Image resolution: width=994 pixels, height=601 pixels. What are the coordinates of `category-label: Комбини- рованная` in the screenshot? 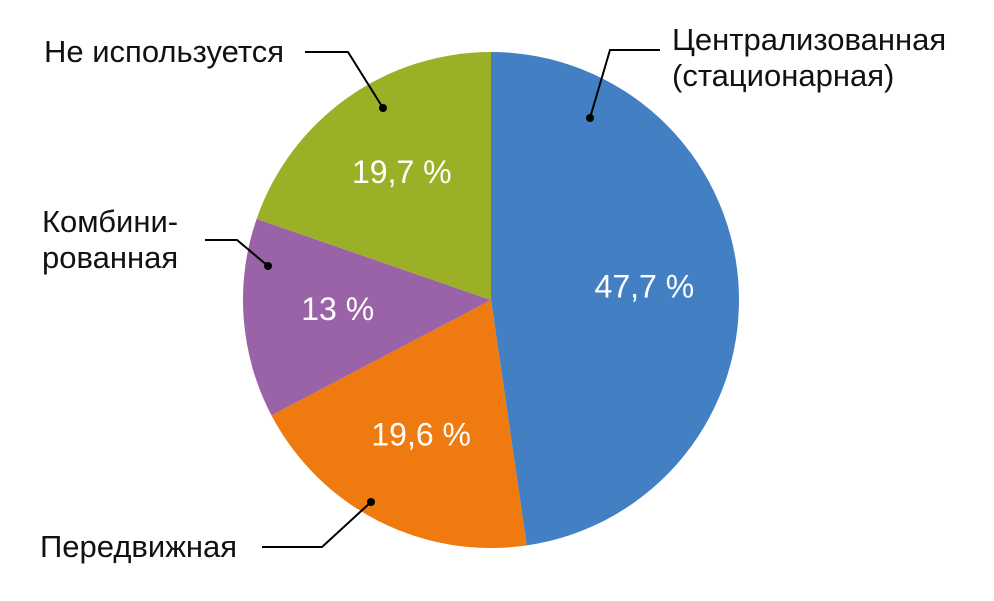 It's located at (110, 239).